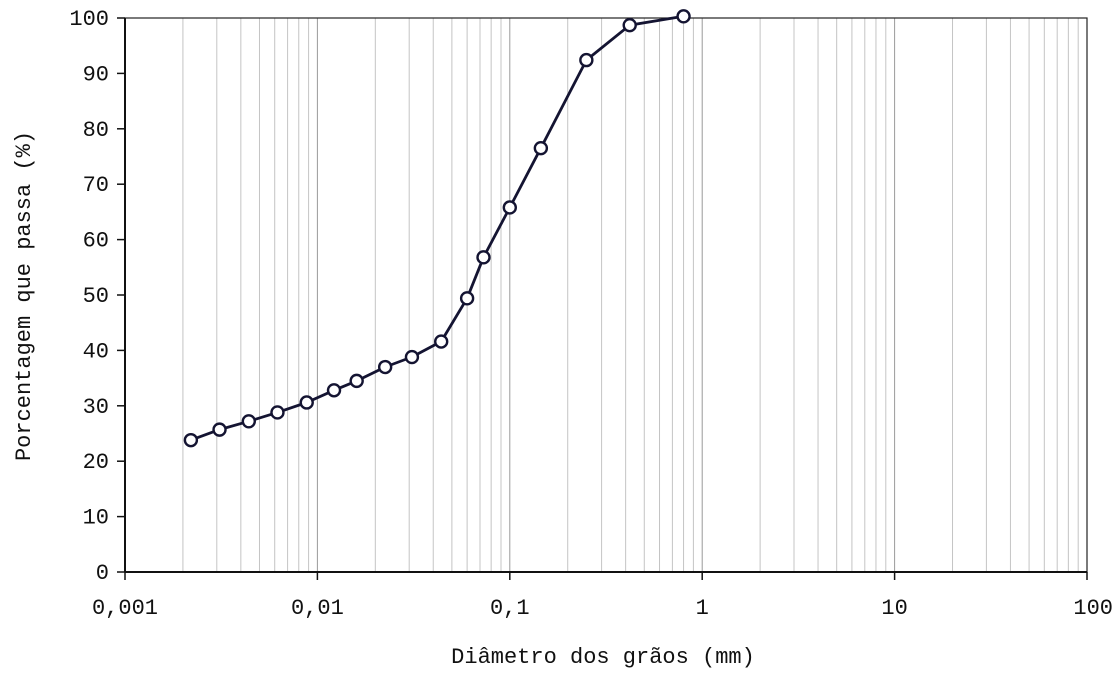 The height and width of the screenshot is (676, 1119). I want to click on y-tick-label: 100, so click(89, 19).